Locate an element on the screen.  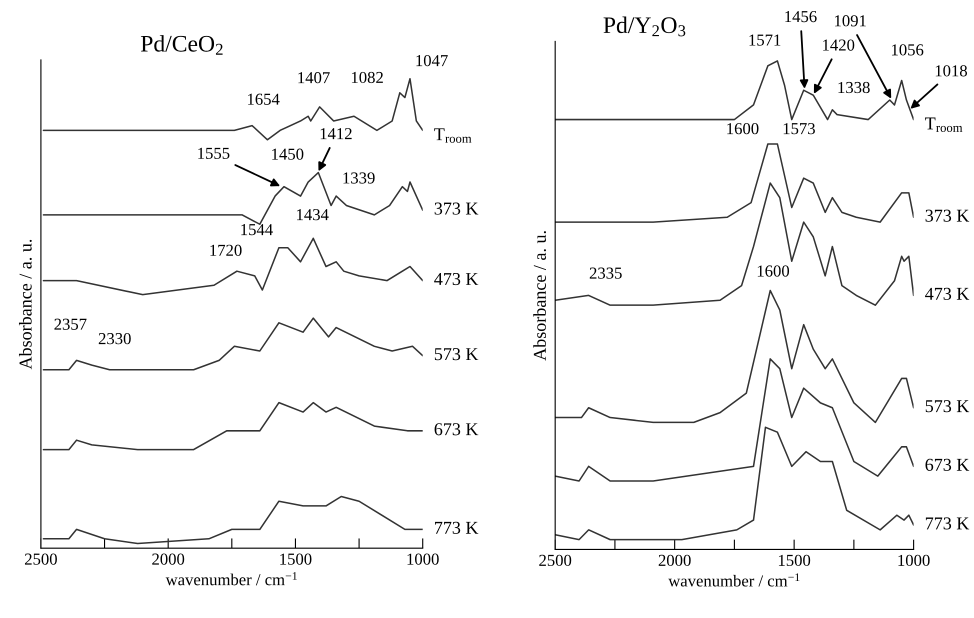
annotation: 1047 is located at coordinates (432, 60).